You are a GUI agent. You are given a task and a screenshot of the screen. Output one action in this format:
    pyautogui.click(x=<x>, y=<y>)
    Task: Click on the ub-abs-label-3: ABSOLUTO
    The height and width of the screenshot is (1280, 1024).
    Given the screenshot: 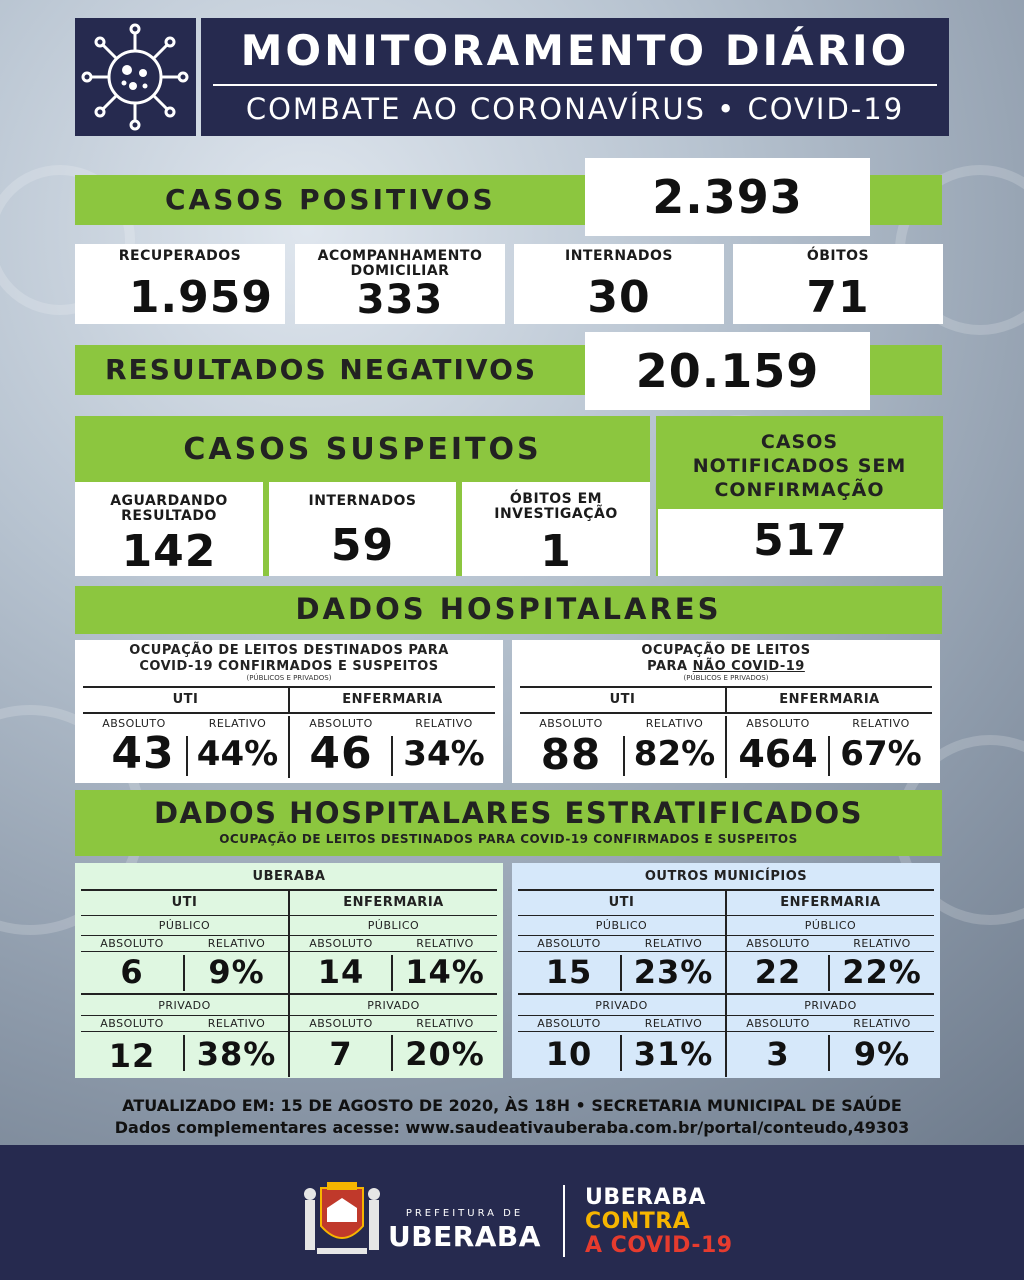 What is the action you would take?
    pyautogui.click(x=132, y=1023)
    